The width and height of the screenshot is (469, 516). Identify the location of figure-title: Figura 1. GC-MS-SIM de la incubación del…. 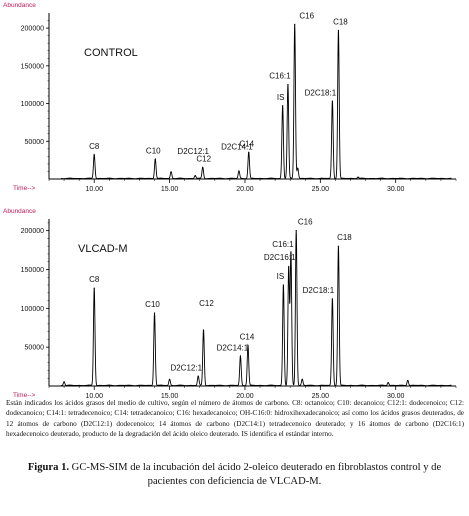
(234, 475).